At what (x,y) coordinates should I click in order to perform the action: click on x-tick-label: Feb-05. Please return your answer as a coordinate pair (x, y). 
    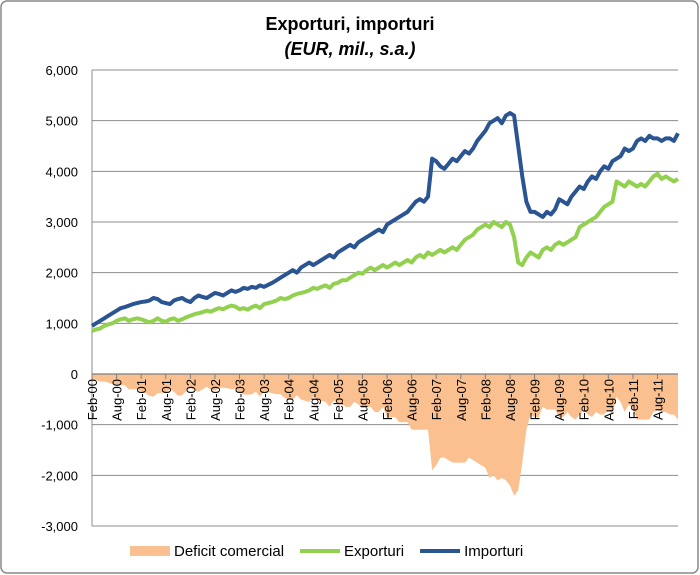
    Looking at the image, I should click on (338, 399).